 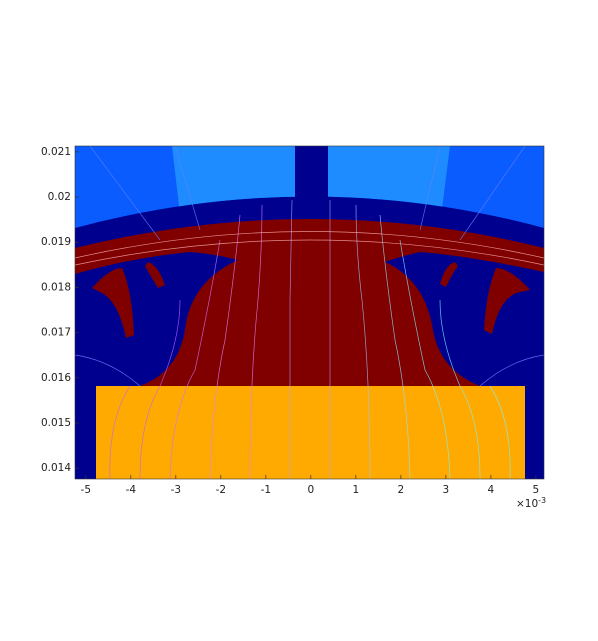 What do you see at coordinates (56, 423) in the screenshot?
I see `y-tick-label: 0.015` at bounding box center [56, 423].